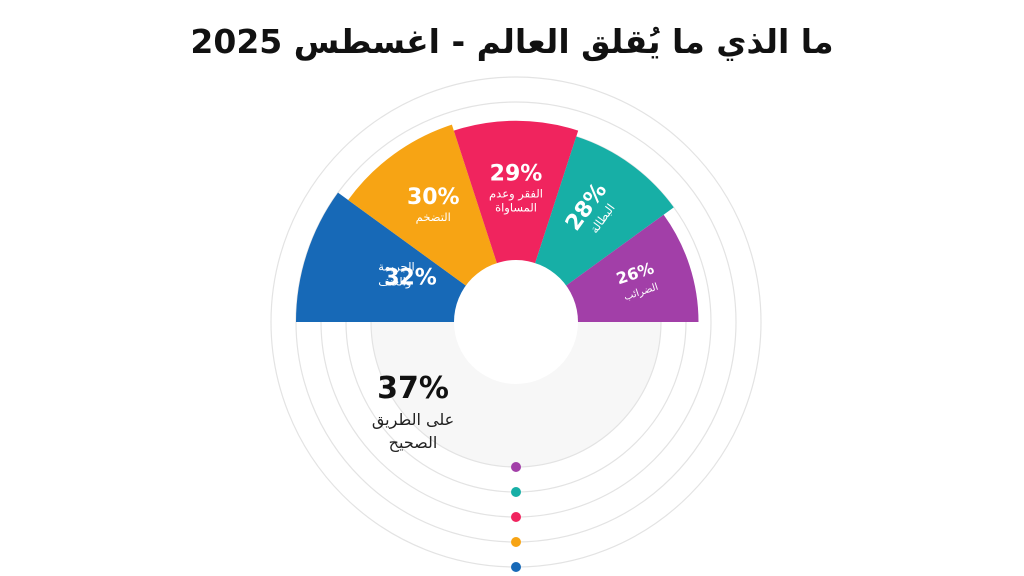 The width and height of the screenshot is (1024, 576). I want to click on legend-dot-group, so click(516, 517).